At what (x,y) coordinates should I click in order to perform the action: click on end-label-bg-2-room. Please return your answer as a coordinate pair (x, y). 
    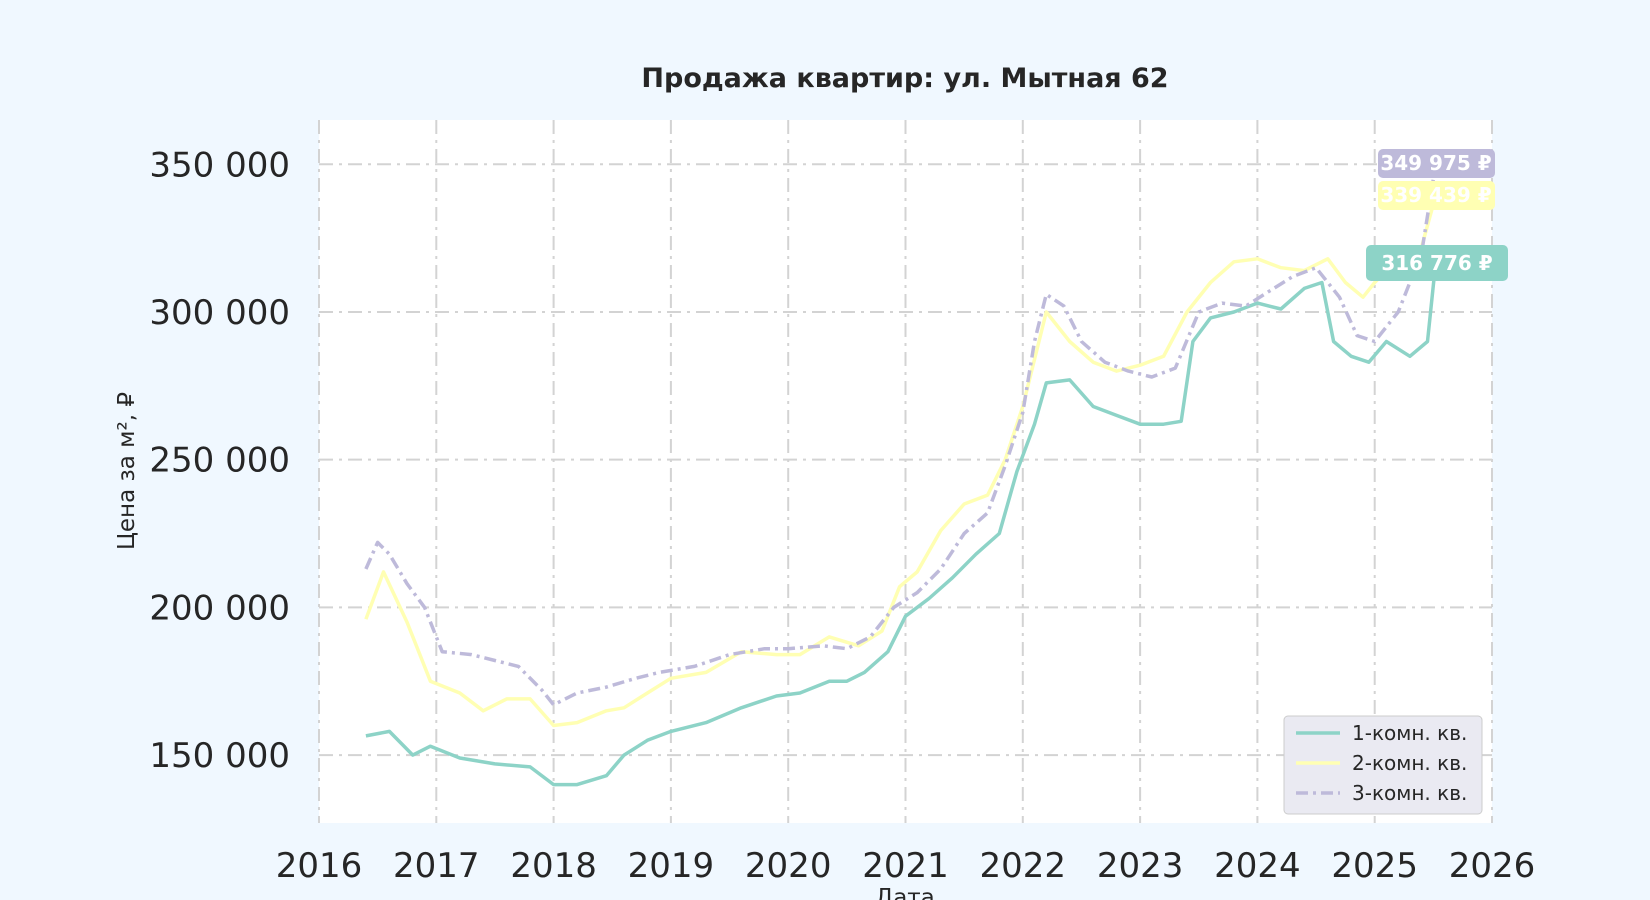
    Looking at the image, I should click on (1436, 195).